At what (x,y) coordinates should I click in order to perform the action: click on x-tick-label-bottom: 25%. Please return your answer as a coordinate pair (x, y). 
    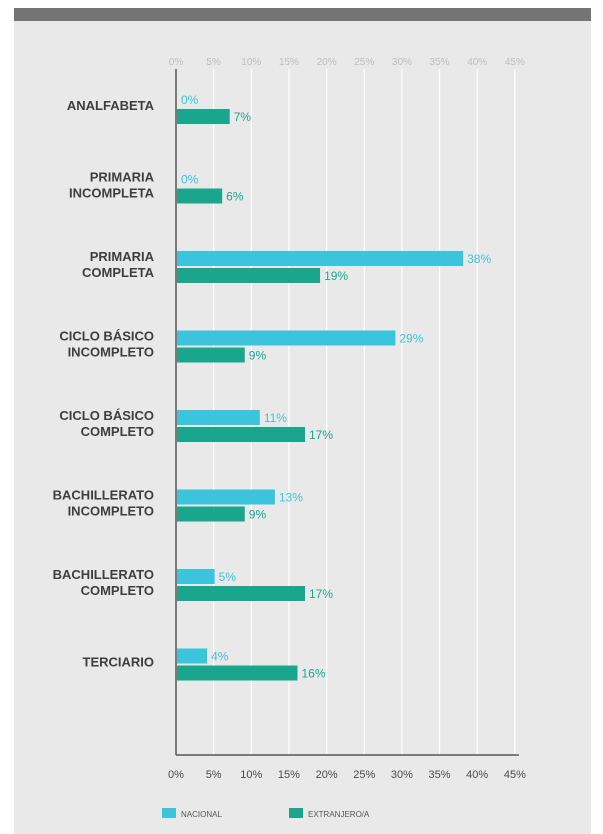
    Looking at the image, I should click on (364, 775).